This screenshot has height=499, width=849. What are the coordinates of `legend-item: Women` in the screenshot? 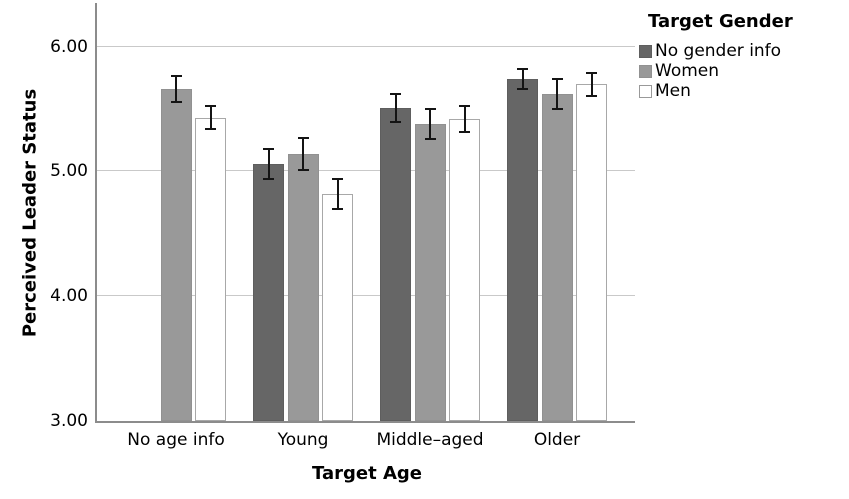 It's located at (716, 71).